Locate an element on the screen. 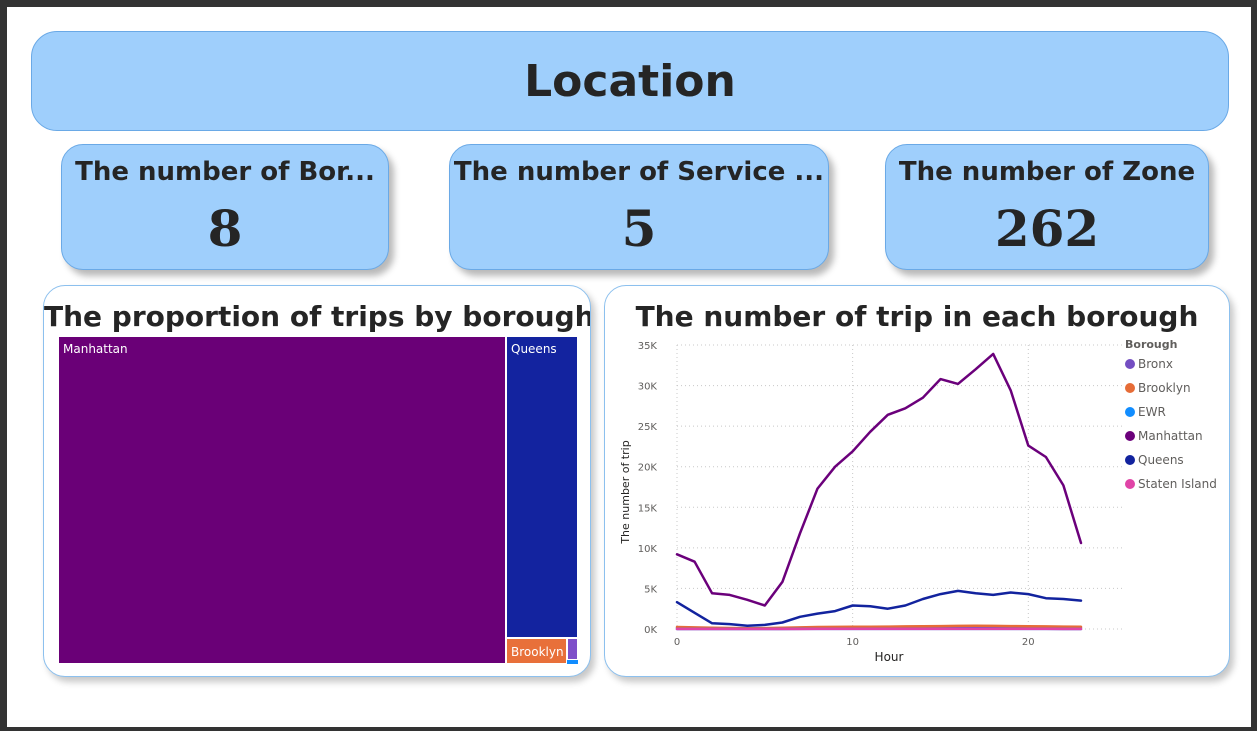 The image size is (1257, 731). card-service-count: The number of Service ... 5 is located at coordinates (639, 207).